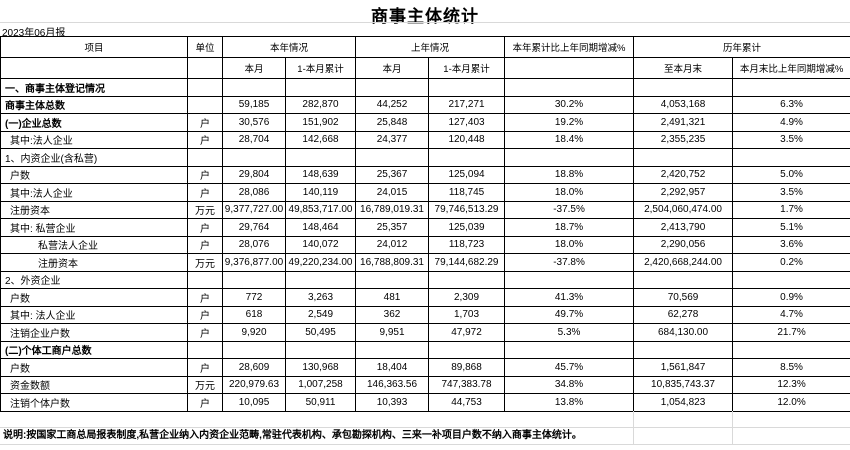  Describe the element at coordinates (392, 122) in the screenshot. I see `cell-value: 25,848` at that location.